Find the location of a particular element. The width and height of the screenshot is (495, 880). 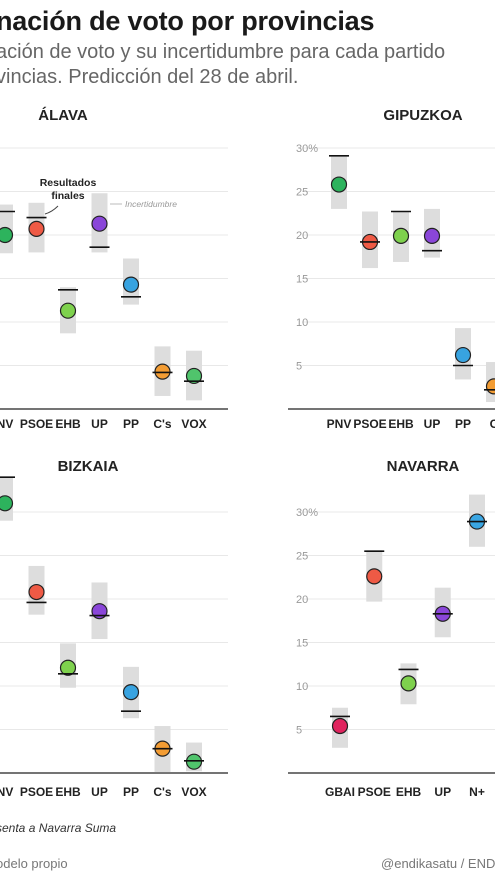

uncertainty-annotation: Incertidumbre is located at coordinates (151, 204).